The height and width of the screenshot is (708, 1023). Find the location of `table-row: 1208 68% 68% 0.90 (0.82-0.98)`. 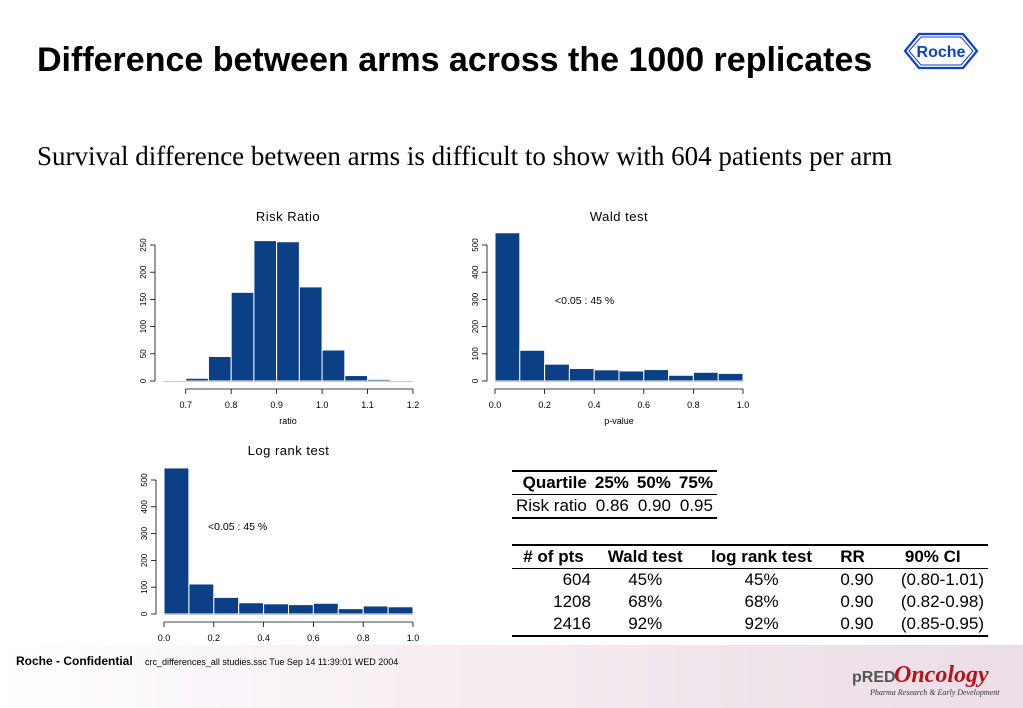

table-row: 1208 68% 68% 0.90 (0.82-0.98) is located at coordinates (750, 602).